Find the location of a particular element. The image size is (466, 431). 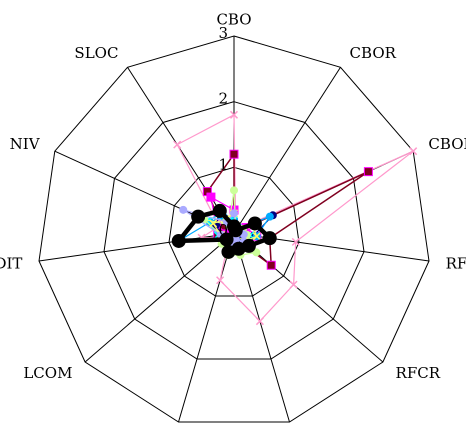

series-0-point-sloc-b is located at coordinates (177, 144).